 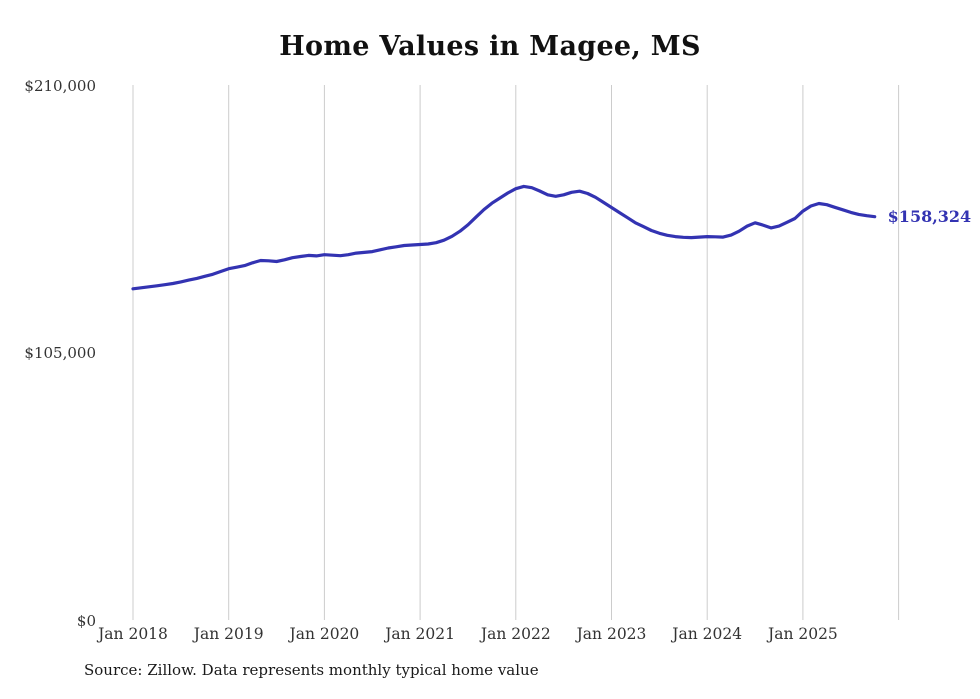 What do you see at coordinates (504, 237) in the screenshot?
I see `home-value-line` at bounding box center [504, 237].